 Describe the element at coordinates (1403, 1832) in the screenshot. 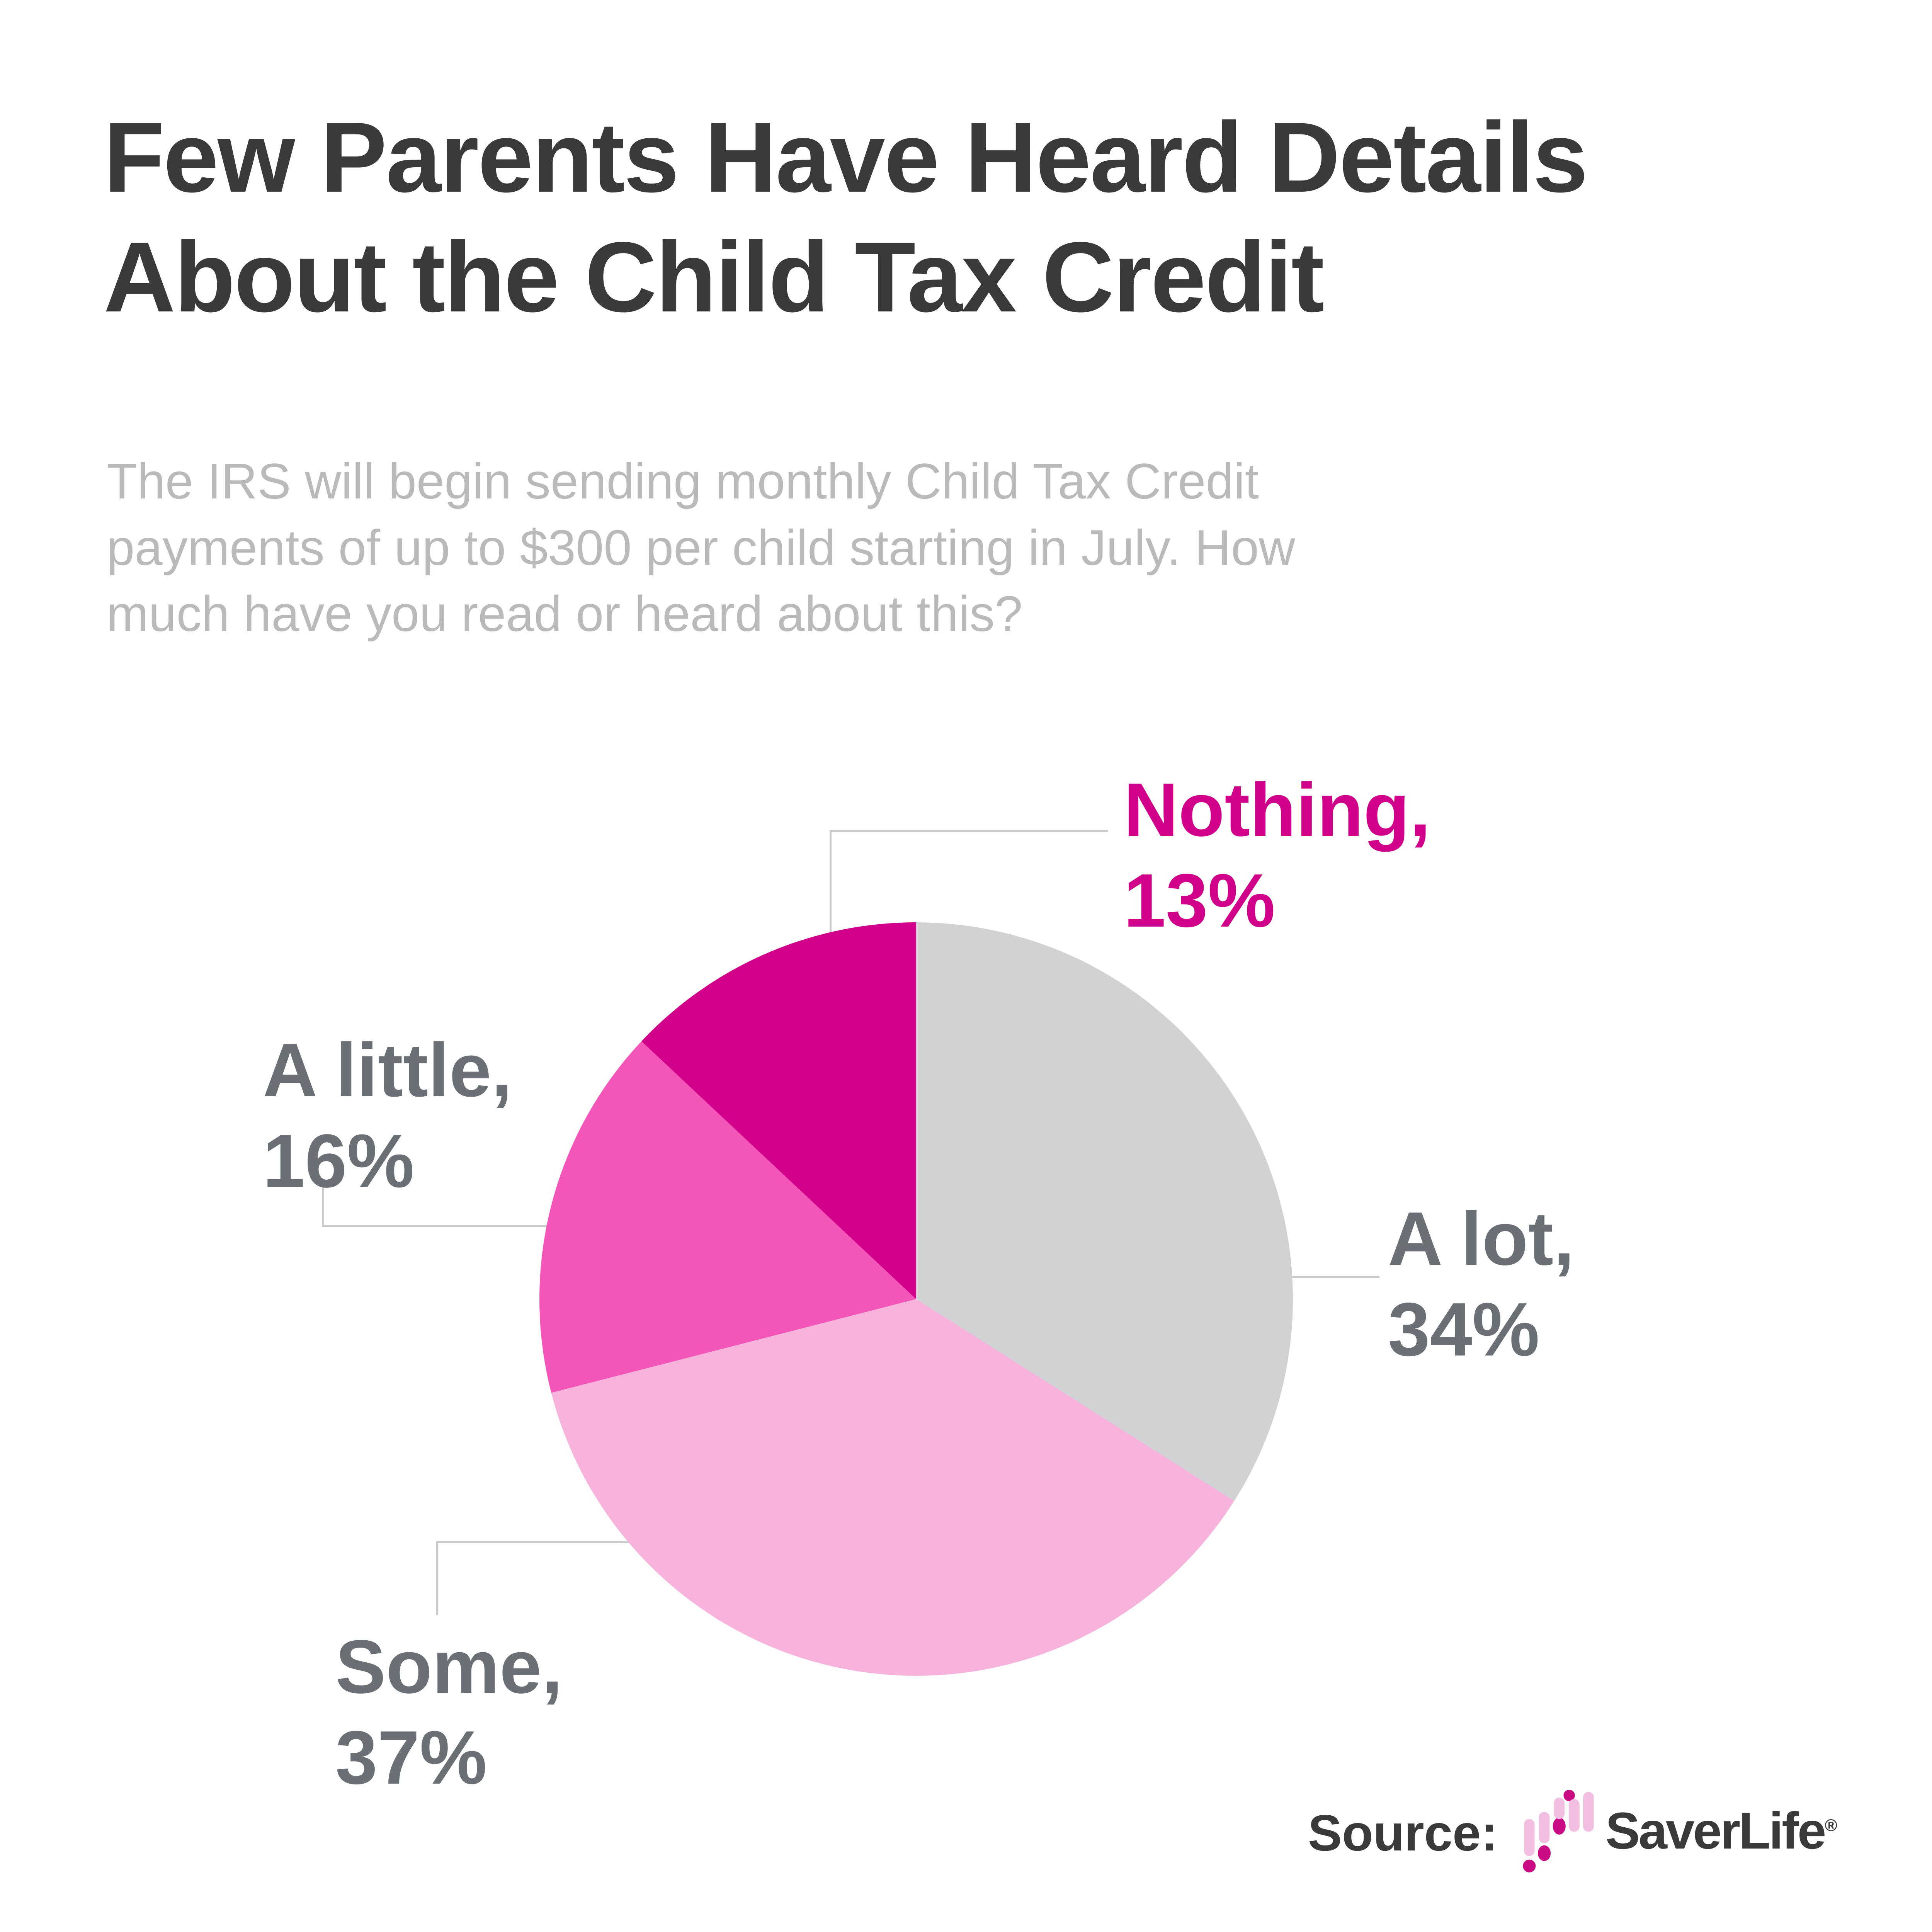

I see `source-label: Source:` at that location.